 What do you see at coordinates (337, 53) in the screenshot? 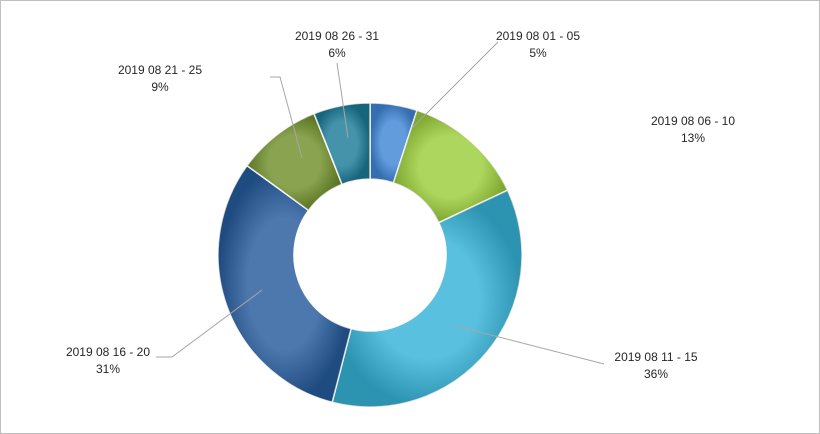
I see `value-label-5: 6%` at bounding box center [337, 53].